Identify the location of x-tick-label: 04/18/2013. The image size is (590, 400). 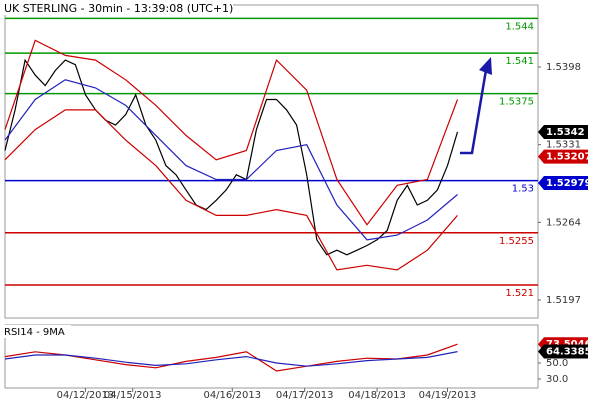
(377, 395).